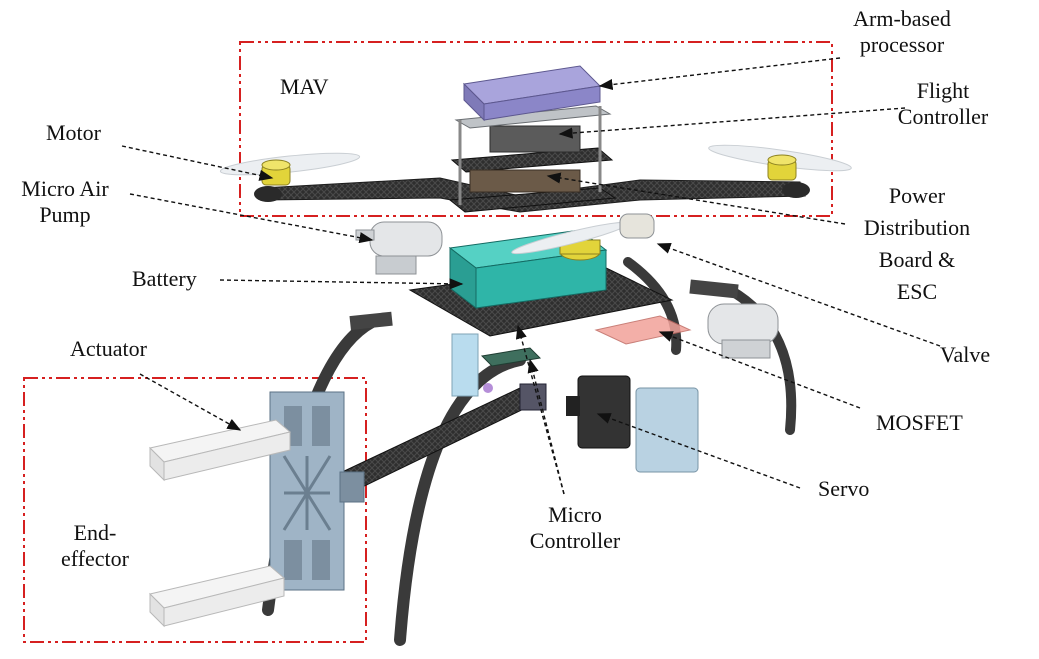 The height and width of the screenshot is (659, 1039). I want to click on label-micro-air-pump: Micro Air Pump, so click(65, 202).